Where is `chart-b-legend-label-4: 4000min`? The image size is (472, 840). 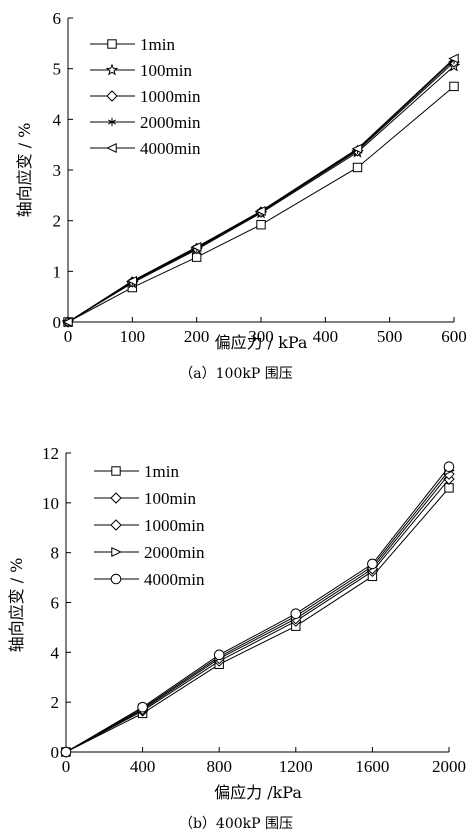
chart-b-legend-label-4: 4000min is located at coordinates (174, 579).